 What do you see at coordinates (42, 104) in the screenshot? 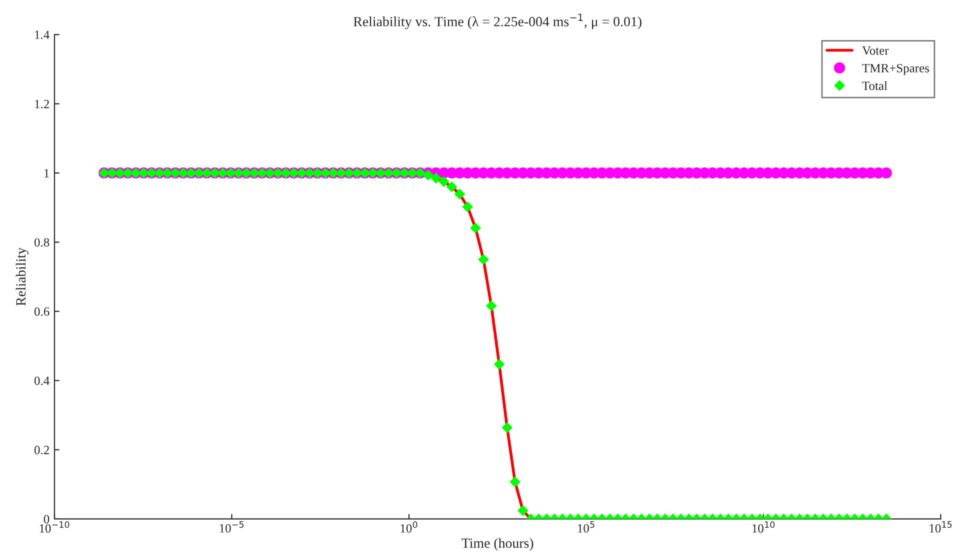
I see `y-tick-label: 1.2` at bounding box center [42, 104].